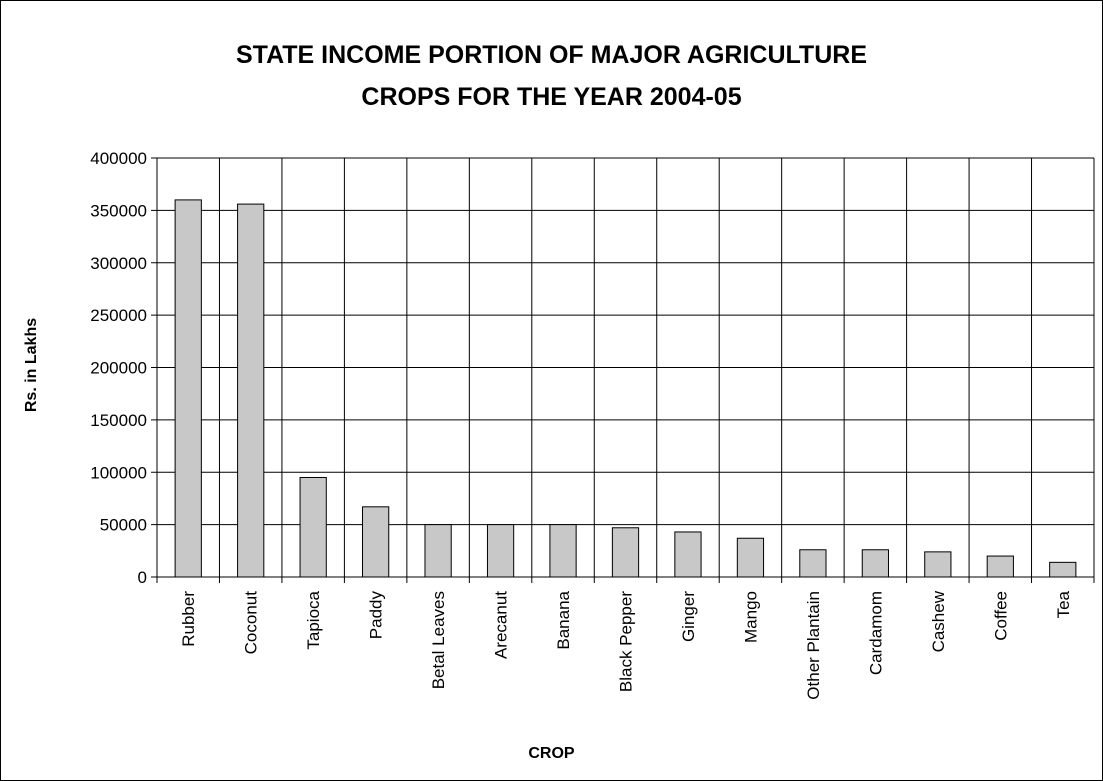 The height and width of the screenshot is (781, 1103). I want to click on x-tick-label-cardamom: Cardamom, so click(875, 633).